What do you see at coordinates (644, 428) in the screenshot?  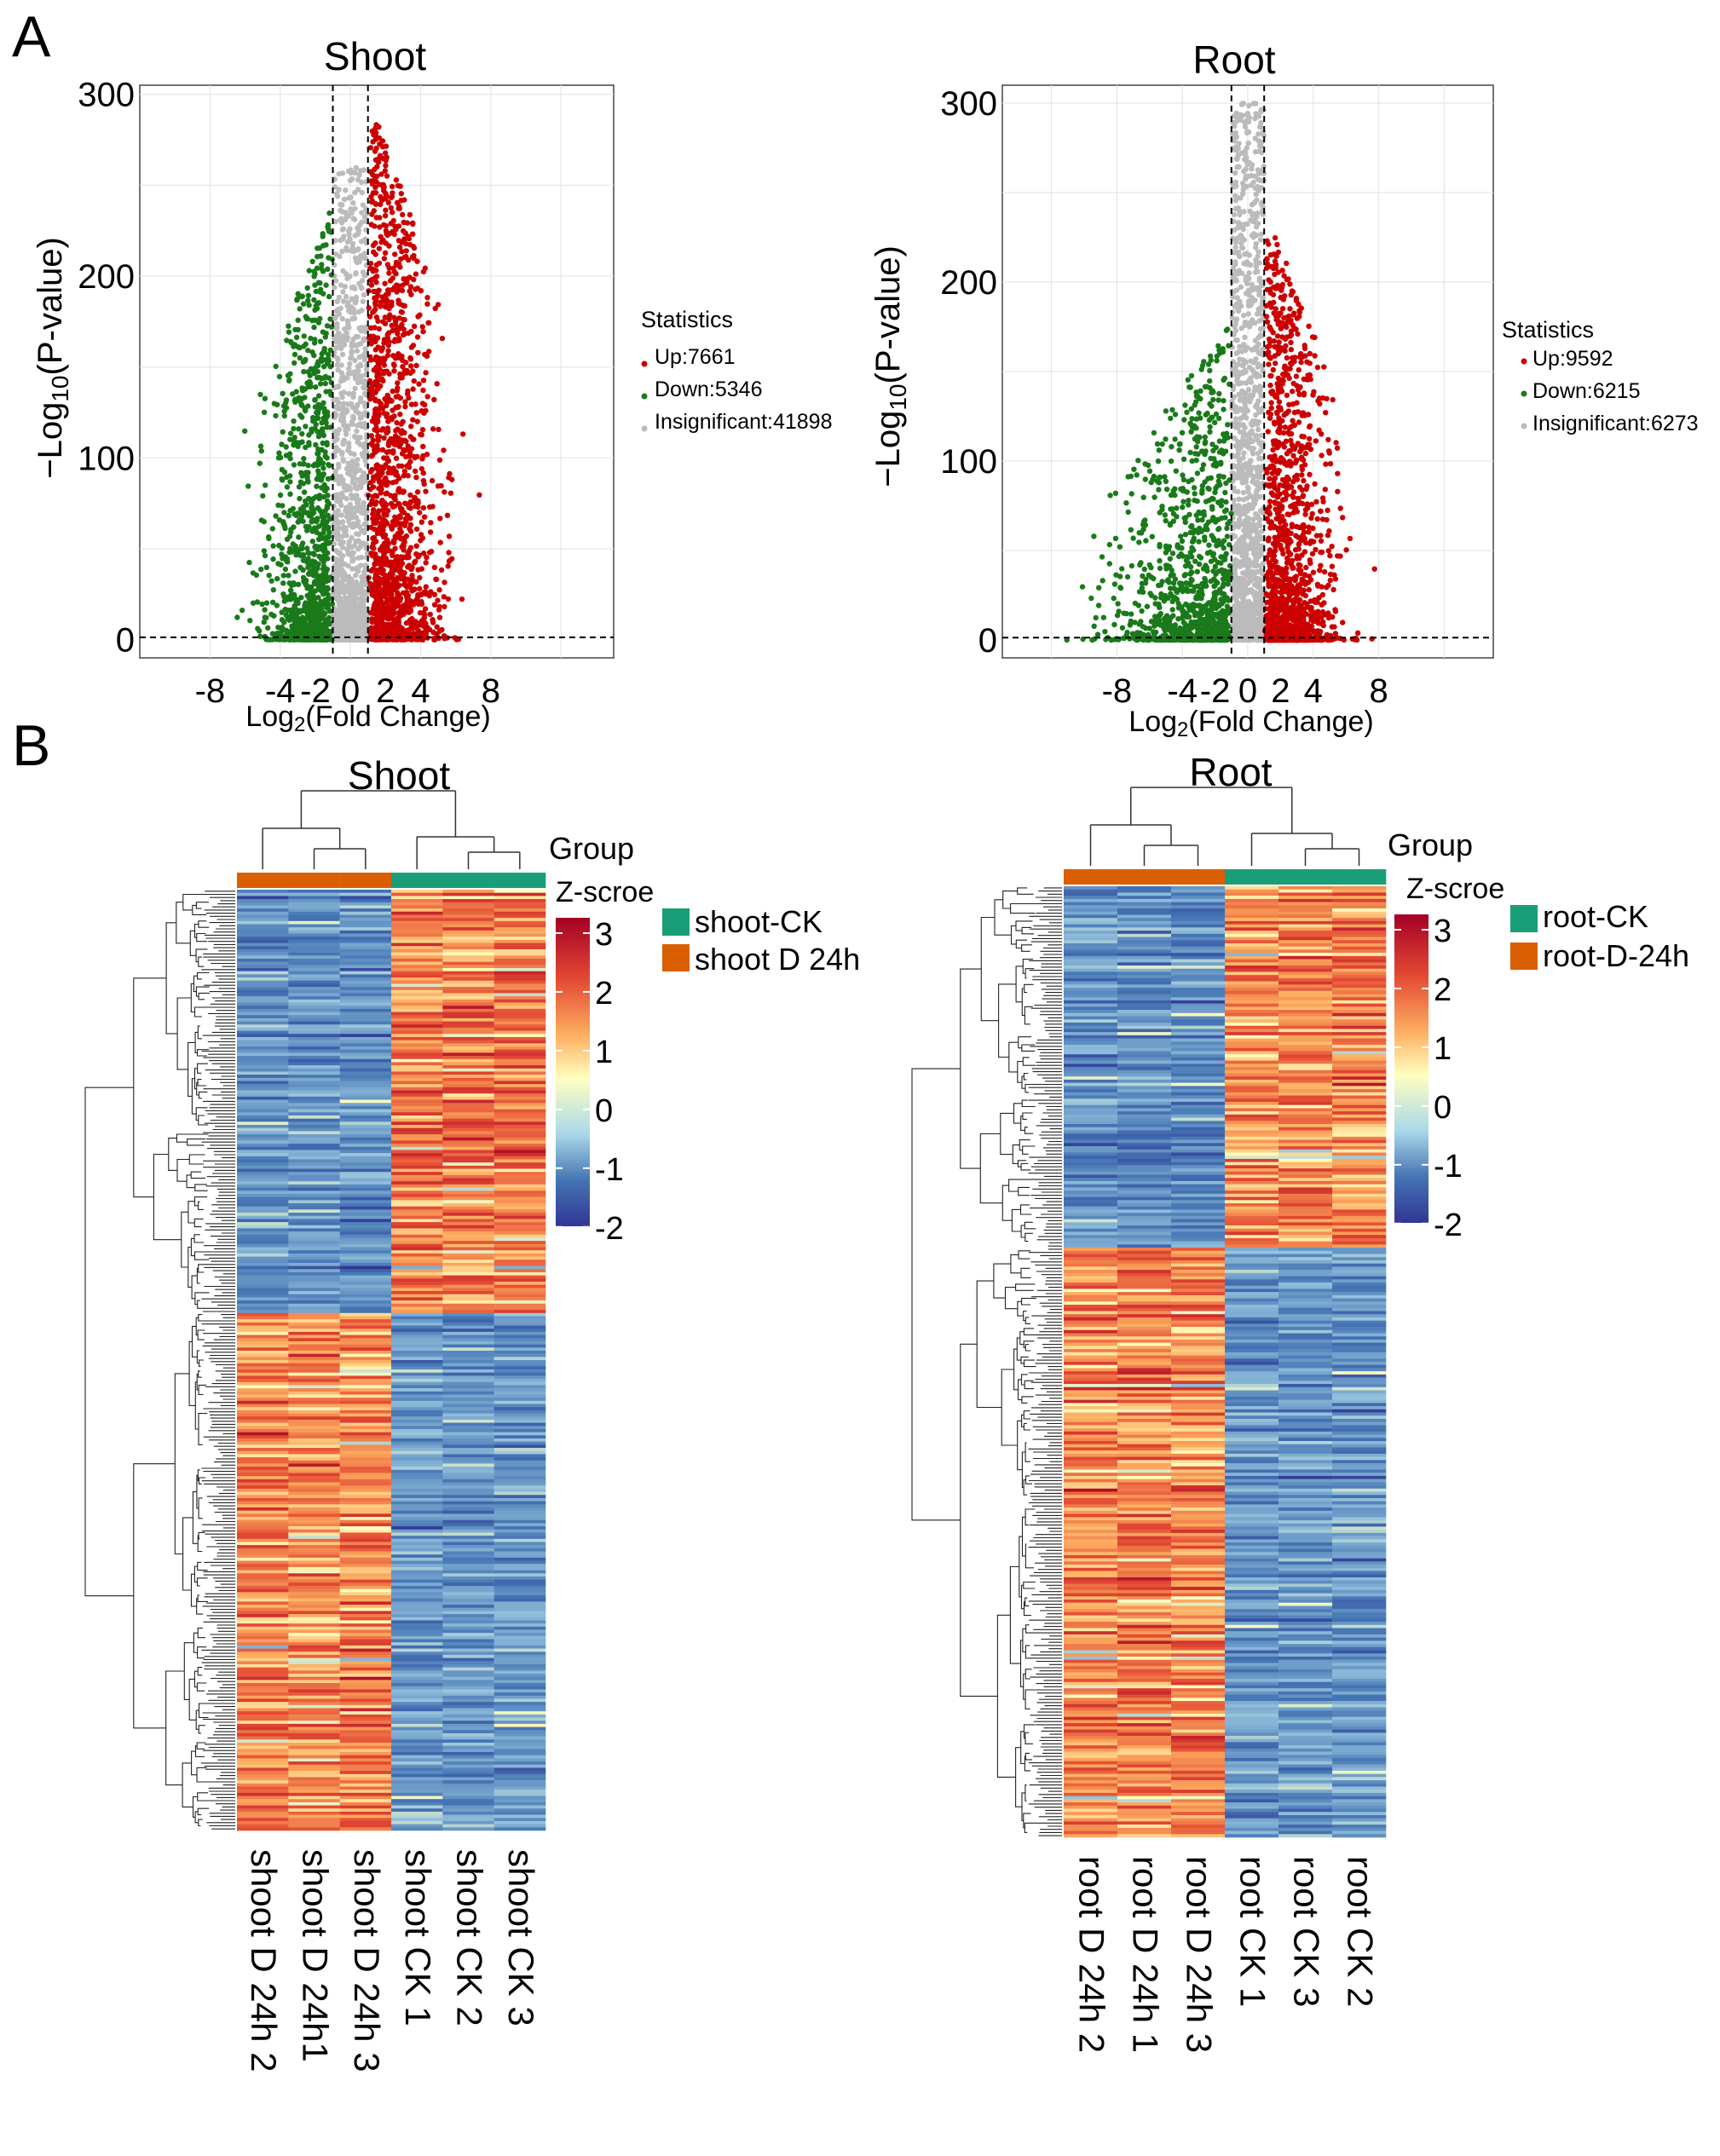 I see `legend-dot-insig` at bounding box center [644, 428].